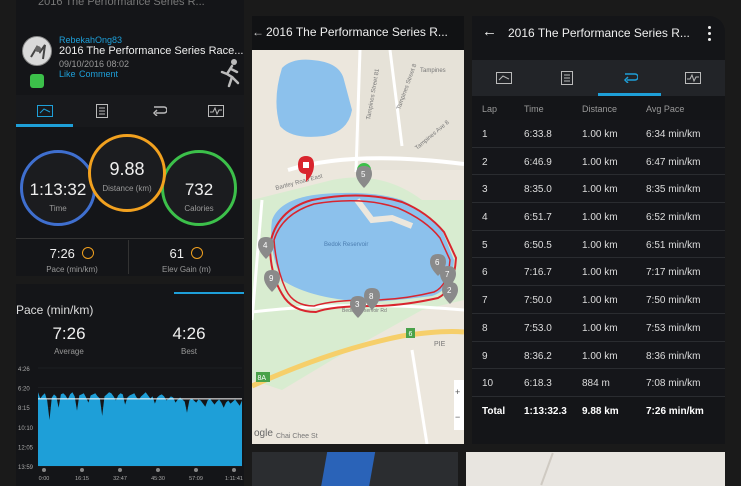  I want to click on chart-icon, so click(215, 111).